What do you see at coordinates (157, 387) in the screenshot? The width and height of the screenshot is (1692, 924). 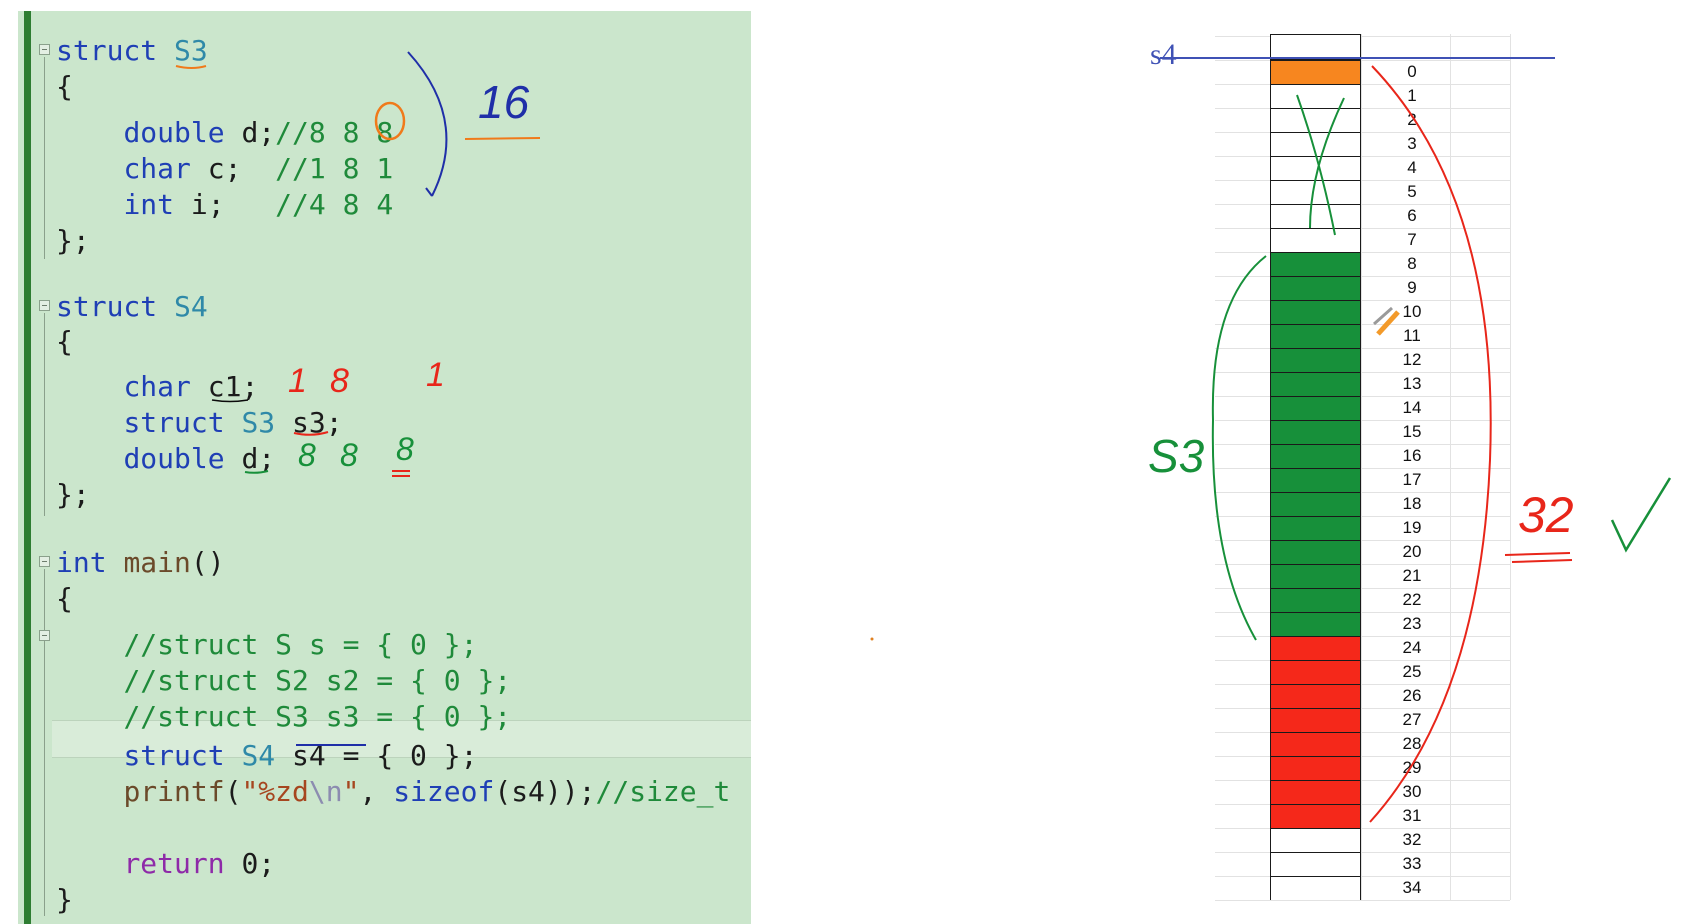 I see `code-line: char c1;` at bounding box center [157, 387].